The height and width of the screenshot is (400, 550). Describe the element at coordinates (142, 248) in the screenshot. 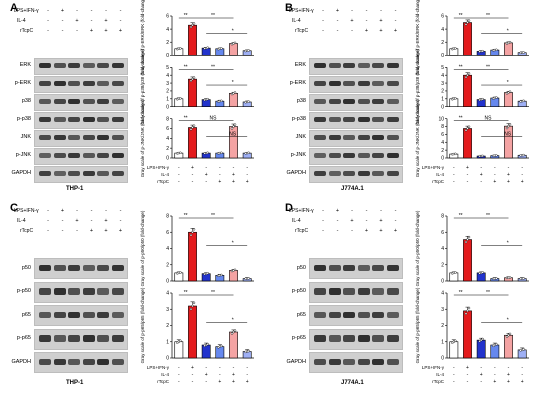

I see `y-axis-label: Gray scale of p-p50/p50 (fold-change)` at that location.